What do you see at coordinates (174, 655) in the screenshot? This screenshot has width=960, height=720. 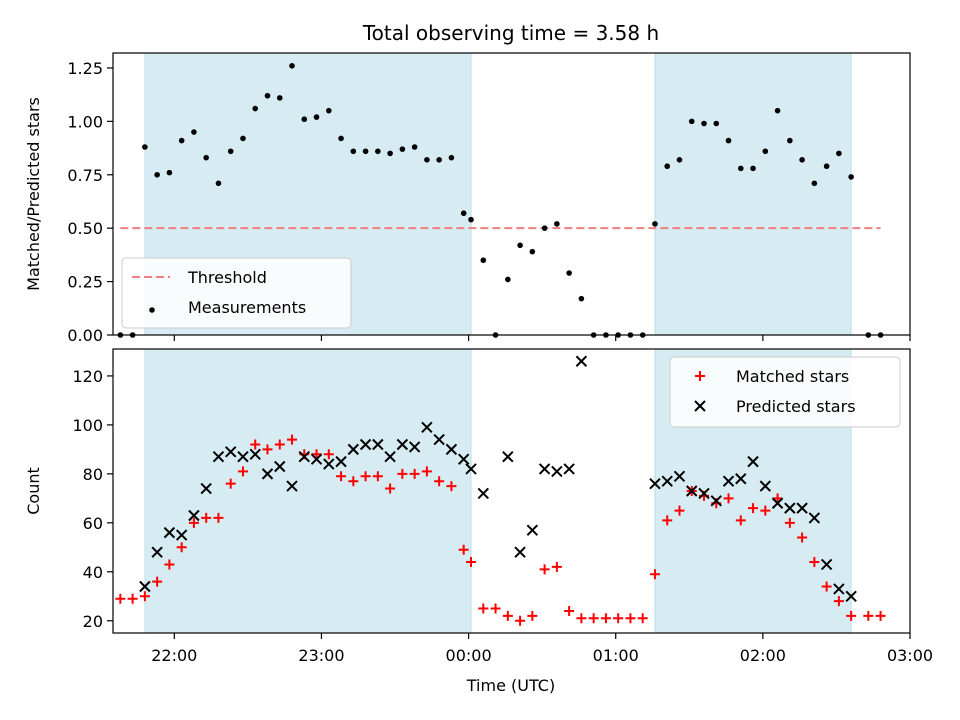 I see `x-tick-label: 22:00` at bounding box center [174, 655].